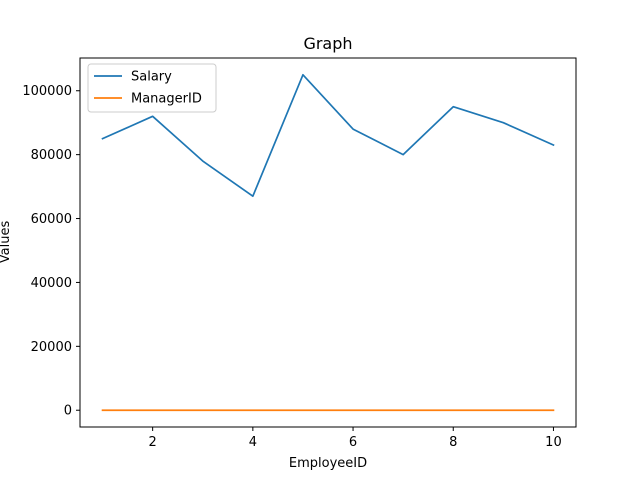 The width and height of the screenshot is (640, 480). I want to click on x-axis: 2 4 6 8 10, so click(355, 438).